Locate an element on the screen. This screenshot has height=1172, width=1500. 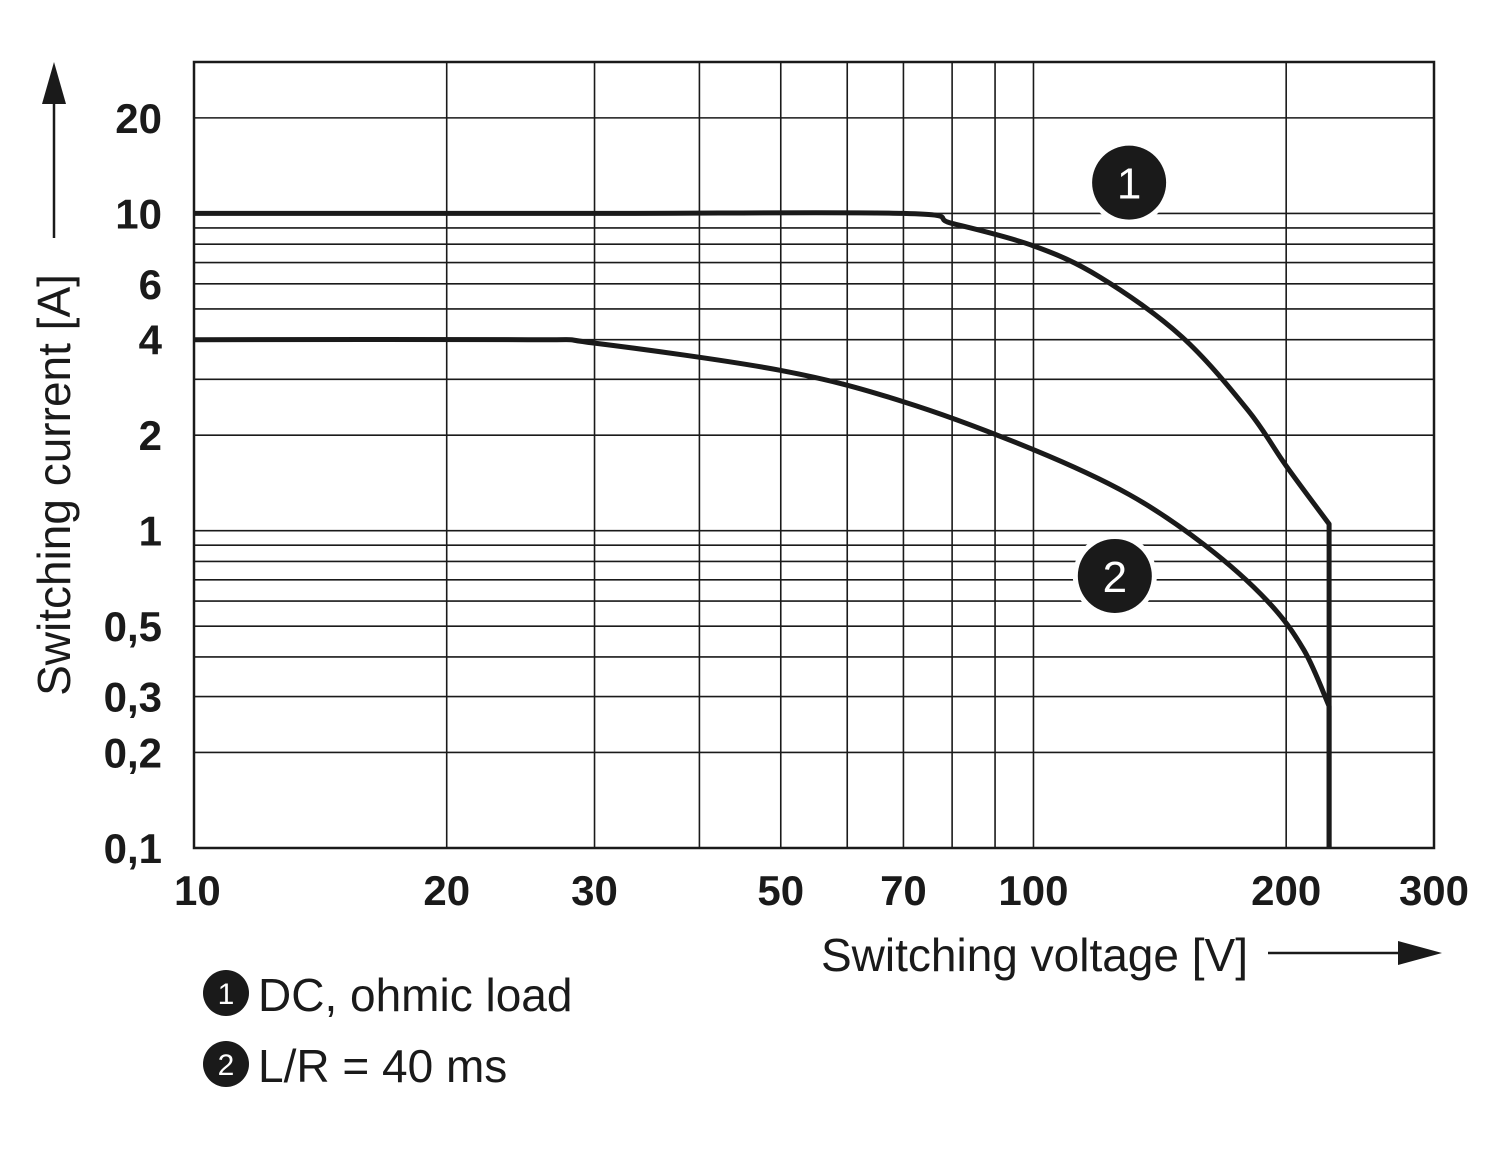
series-marker-2: 2 is located at coordinates (1114, 575).